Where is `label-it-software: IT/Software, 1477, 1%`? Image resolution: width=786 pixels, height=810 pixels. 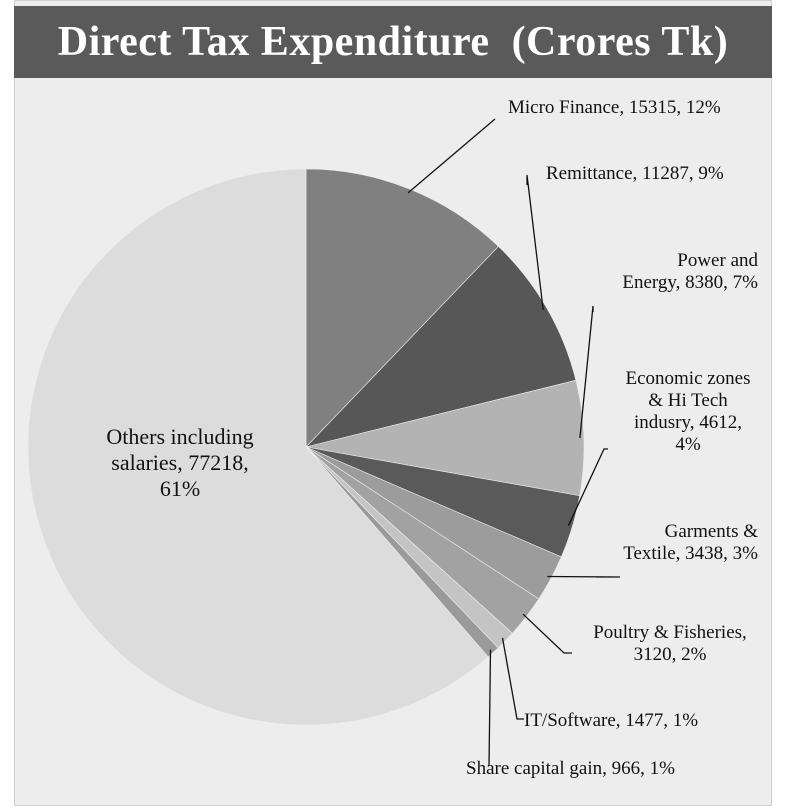
label-it-software: IT/Software, 1477, 1% is located at coordinates (611, 720).